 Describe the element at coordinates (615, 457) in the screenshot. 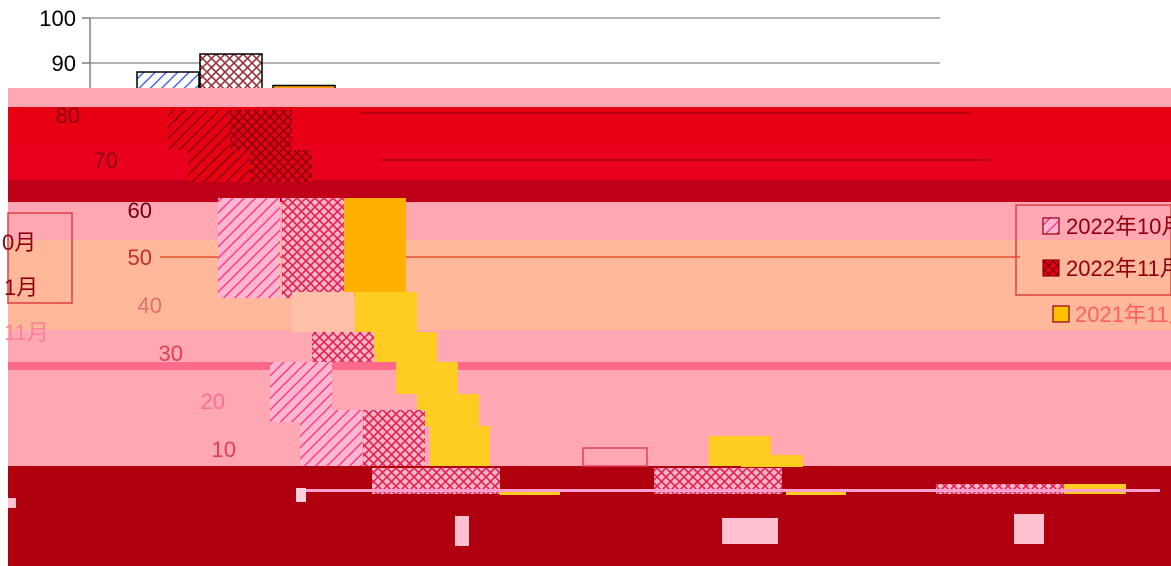

I see `glitch-small-bar-outline` at that location.